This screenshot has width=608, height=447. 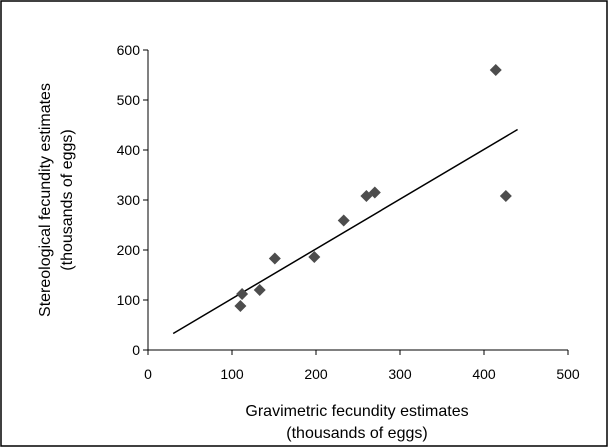 I want to click on y-tick-label: 600, so click(x=129, y=50).